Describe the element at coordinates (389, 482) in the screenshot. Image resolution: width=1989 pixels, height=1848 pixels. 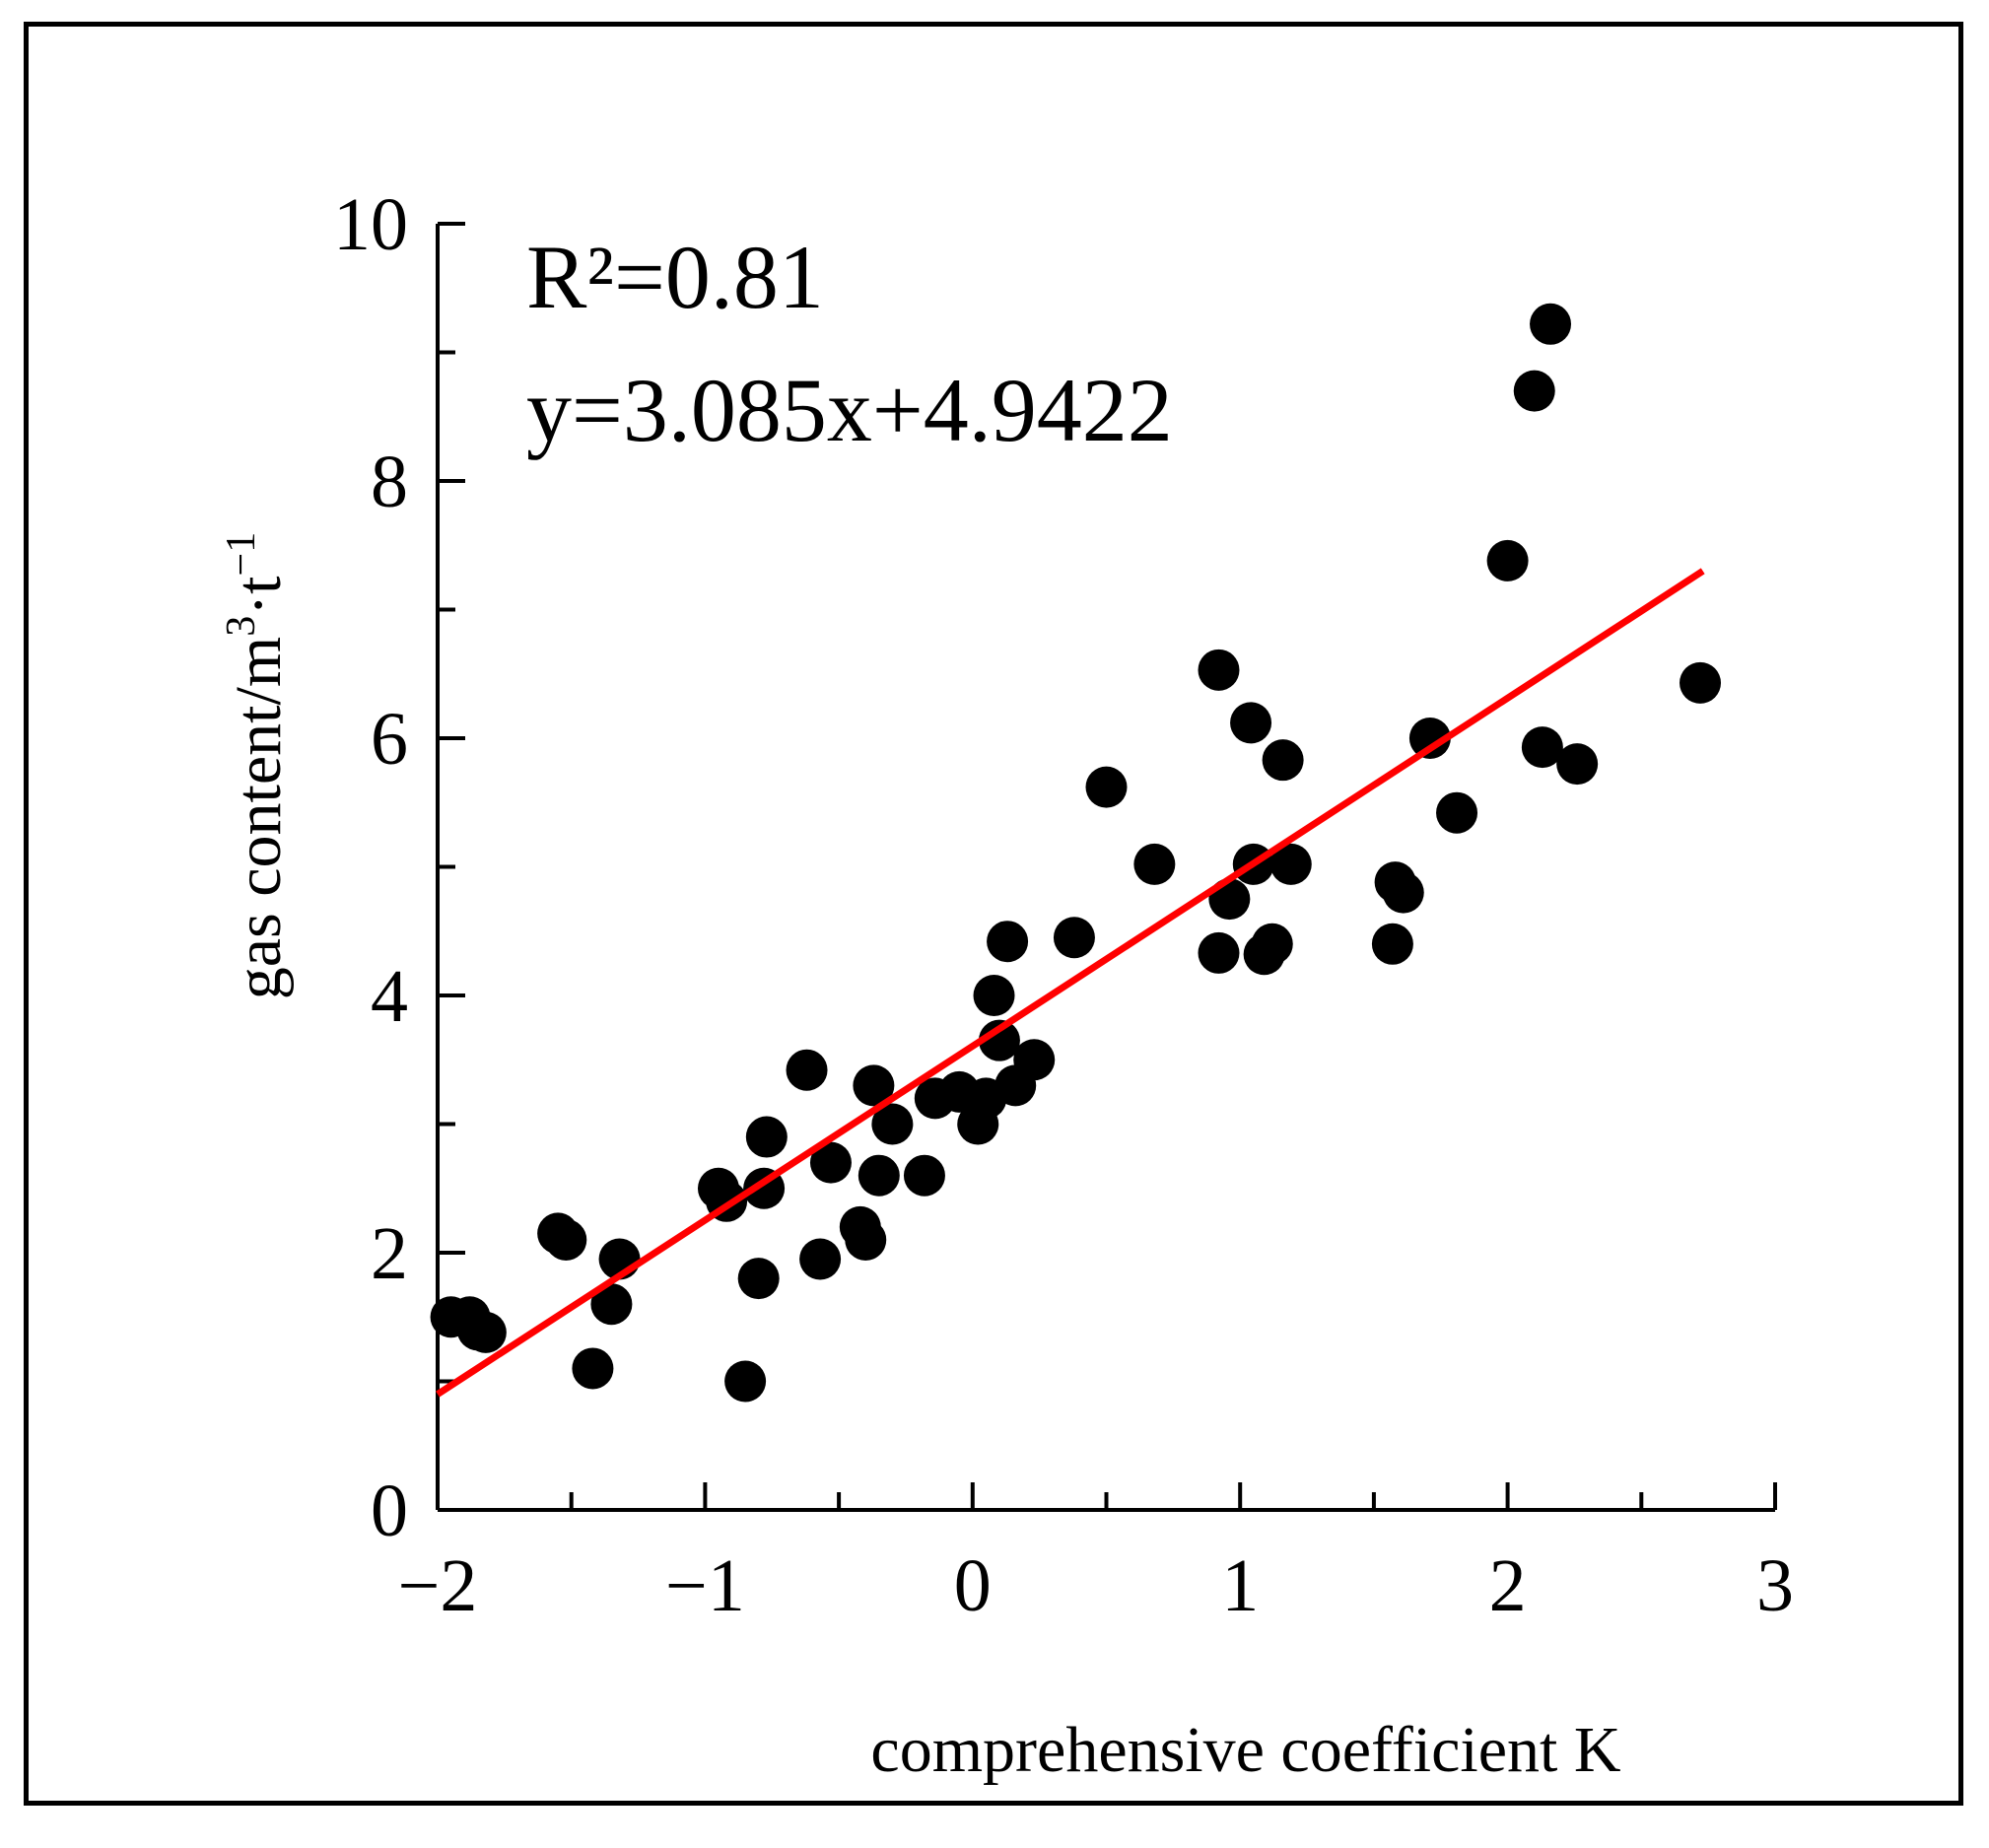
I see `y-tick-label: 8` at that location.